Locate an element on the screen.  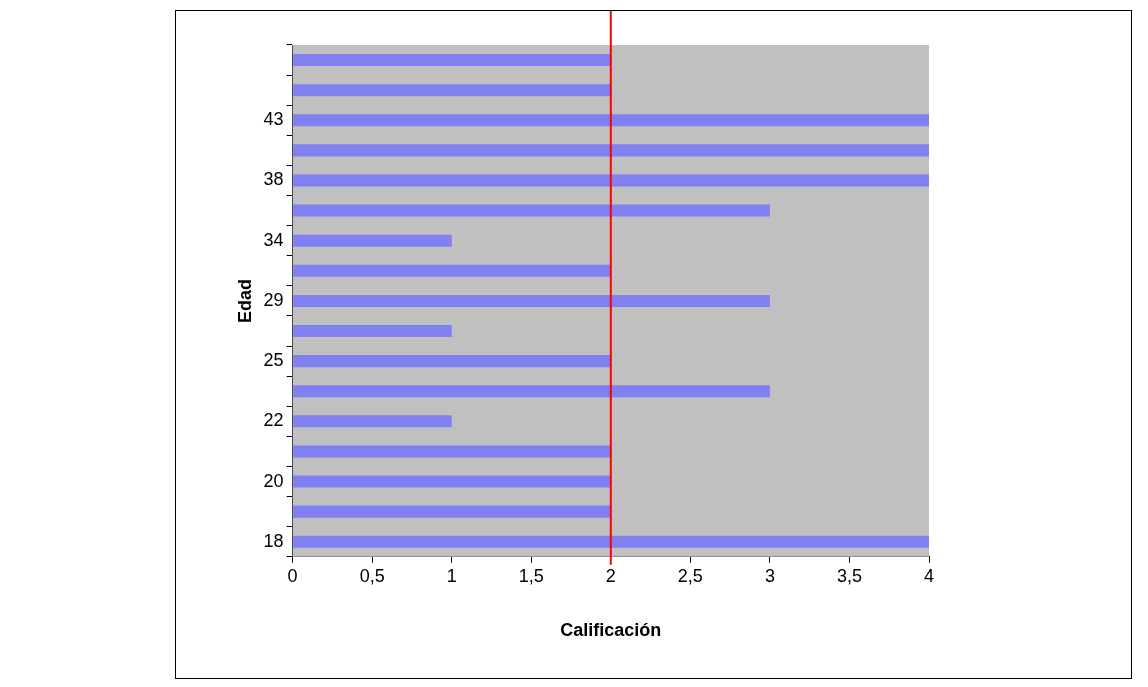
x-tick-label: 1 is located at coordinates (451, 575).